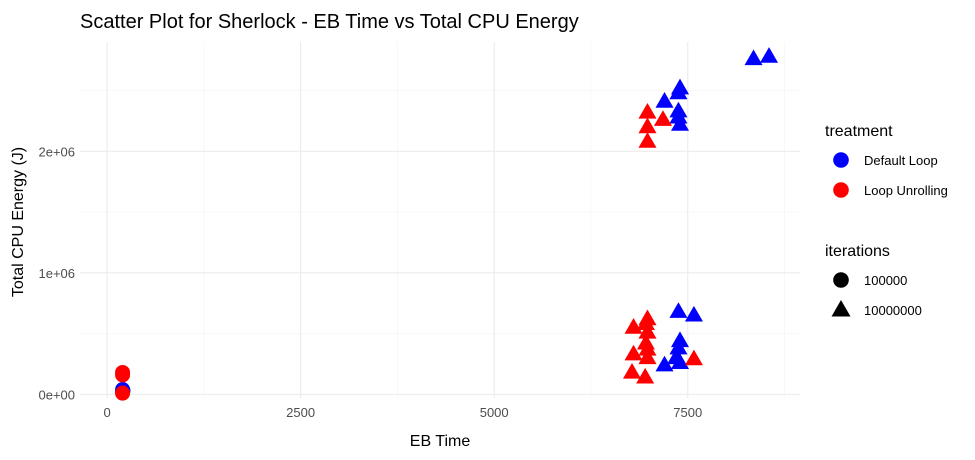 The width and height of the screenshot is (975, 460). I want to click on x-tick-labels: 0 2500 5000 7500, so click(402, 412).